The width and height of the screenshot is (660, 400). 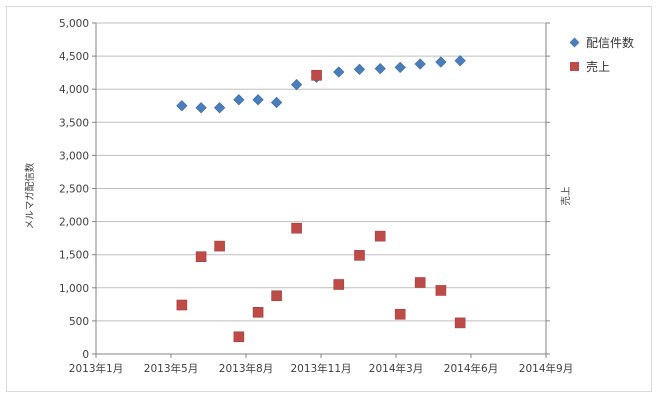 I want to click on y-tick-label: 500, so click(x=79, y=322).